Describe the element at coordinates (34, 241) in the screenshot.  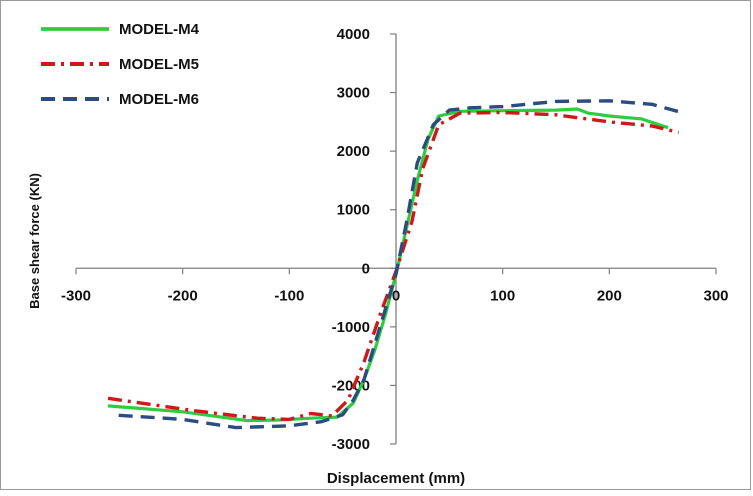
I see `y-axis-title: Base shear force (KN)` at that location.